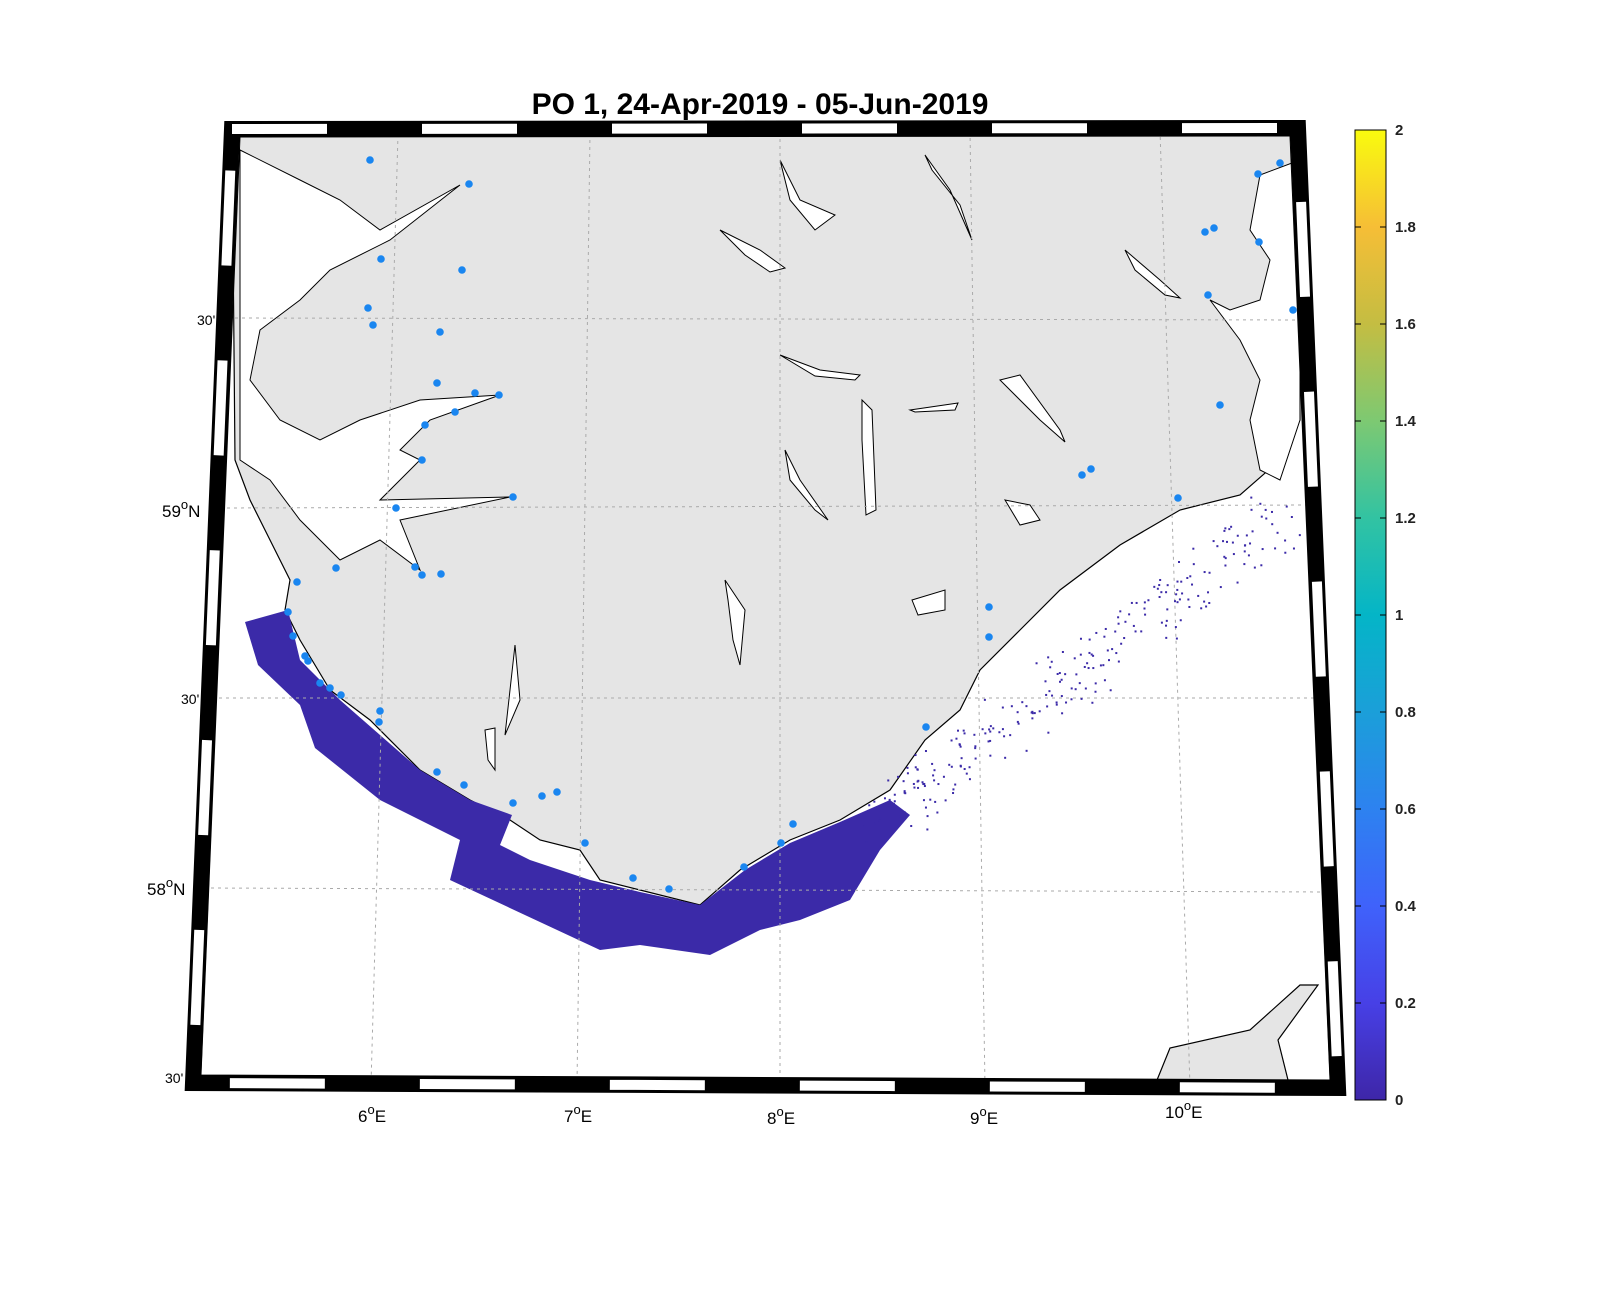 The width and height of the screenshot is (1606, 1306). Describe the element at coordinates (166, 887) in the screenshot. I see `lat-label-58n: 58oN` at that location.